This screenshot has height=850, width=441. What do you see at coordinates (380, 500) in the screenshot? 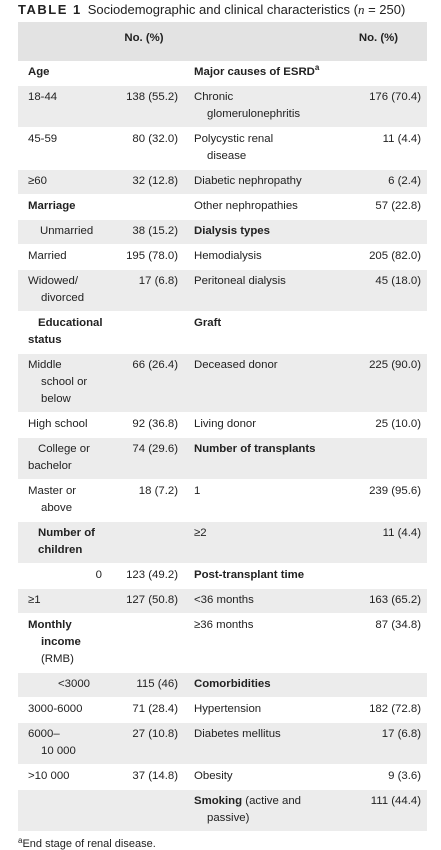
I see `row-value: 239 (95.6)` at bounding box center [380, 500].